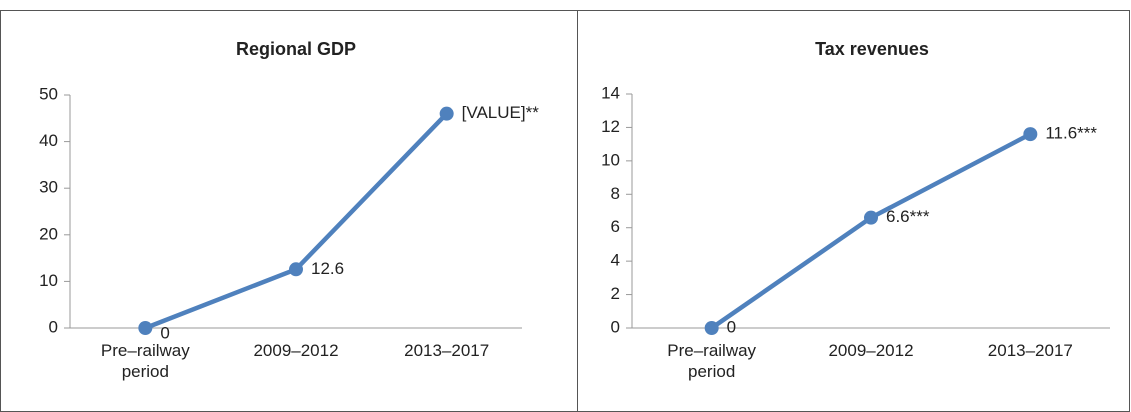 The width and height of the screenshot is (1131, 412). I want to click on y-tick-label: 50, so click(48, 93).